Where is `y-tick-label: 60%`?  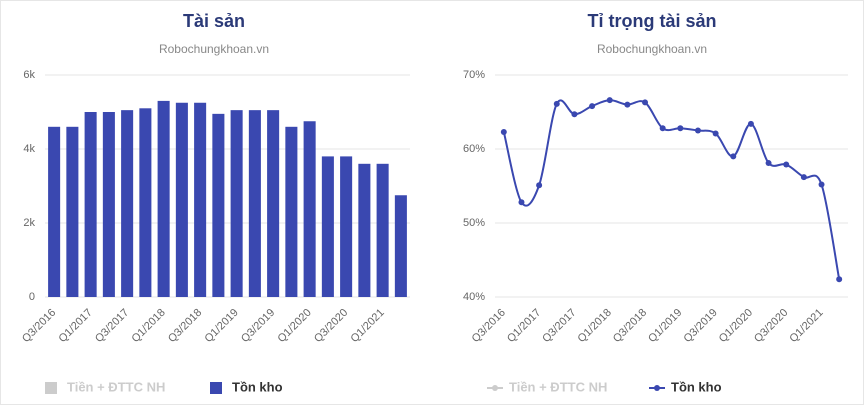 y-tick-label: 60% is located at coordinates (474, 149).